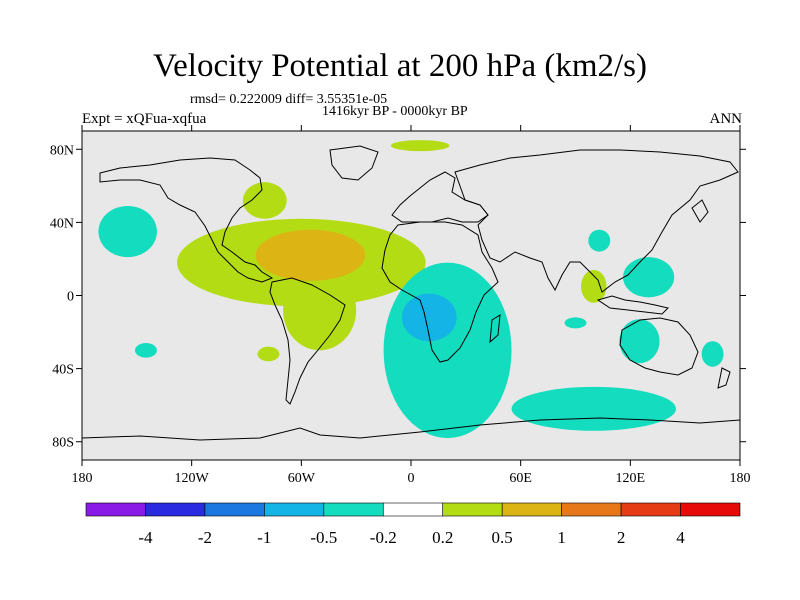 The height and width of the screenshot is (600, 800). I want to click on x-tick-label: 120E, so click(631, 478).